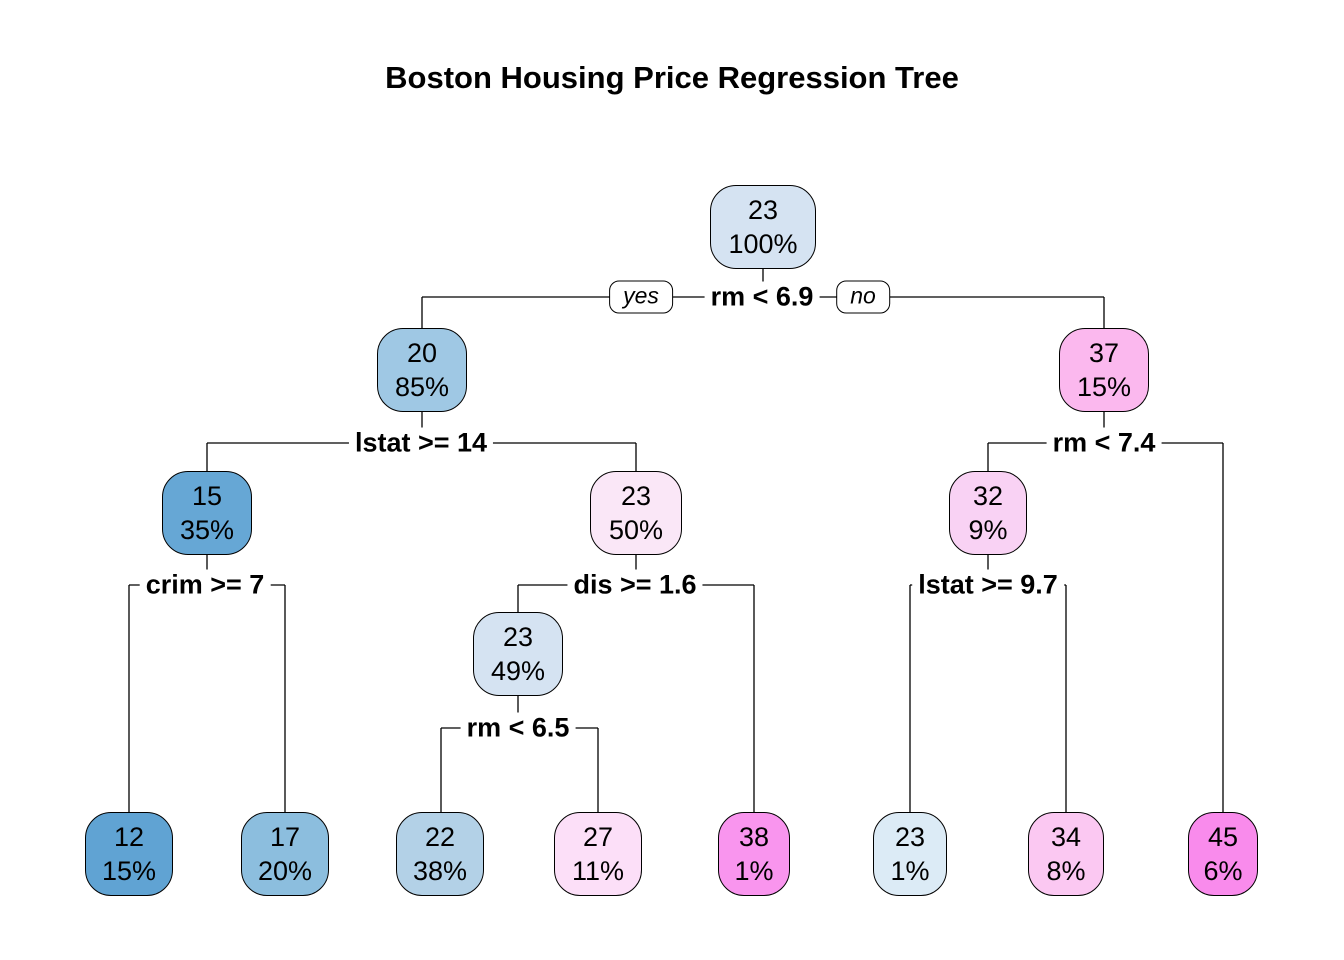  I want to click on tree-node-right-left: 32 9%, so click(988, 513).